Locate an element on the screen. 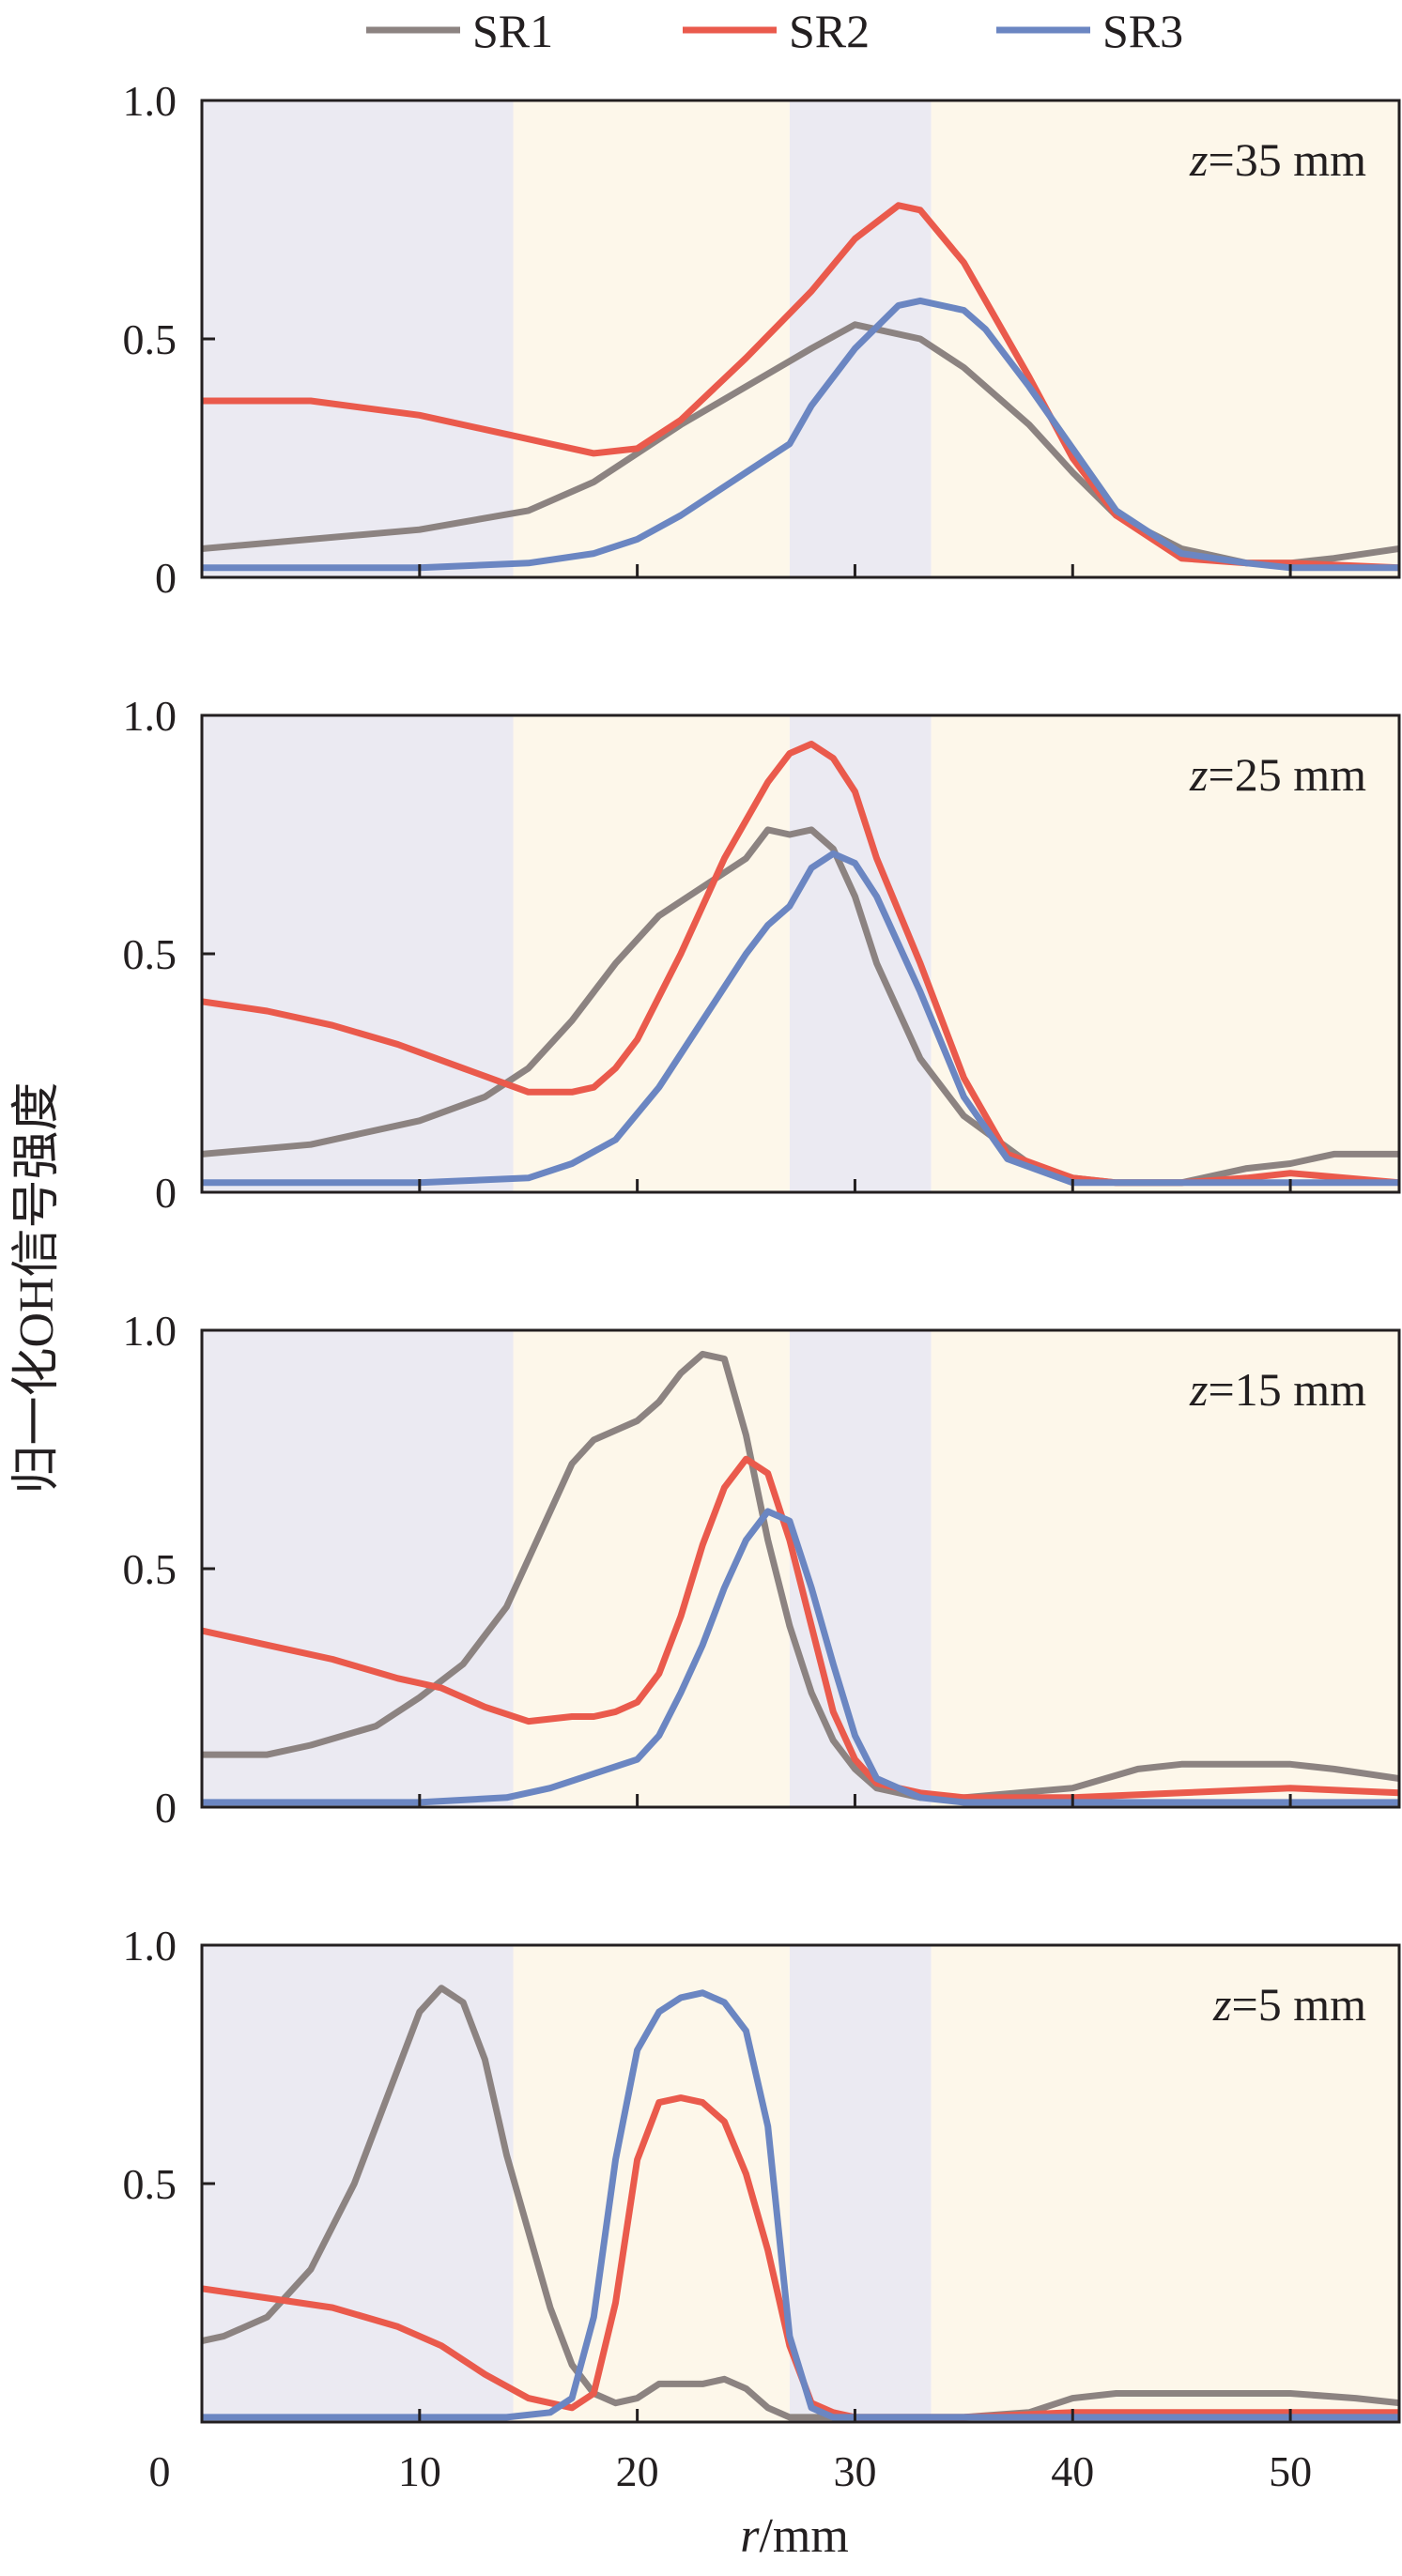 This screenshot has width=1402, height=2576. x-axis-title-var: r is located at coordinates (750, 2536).